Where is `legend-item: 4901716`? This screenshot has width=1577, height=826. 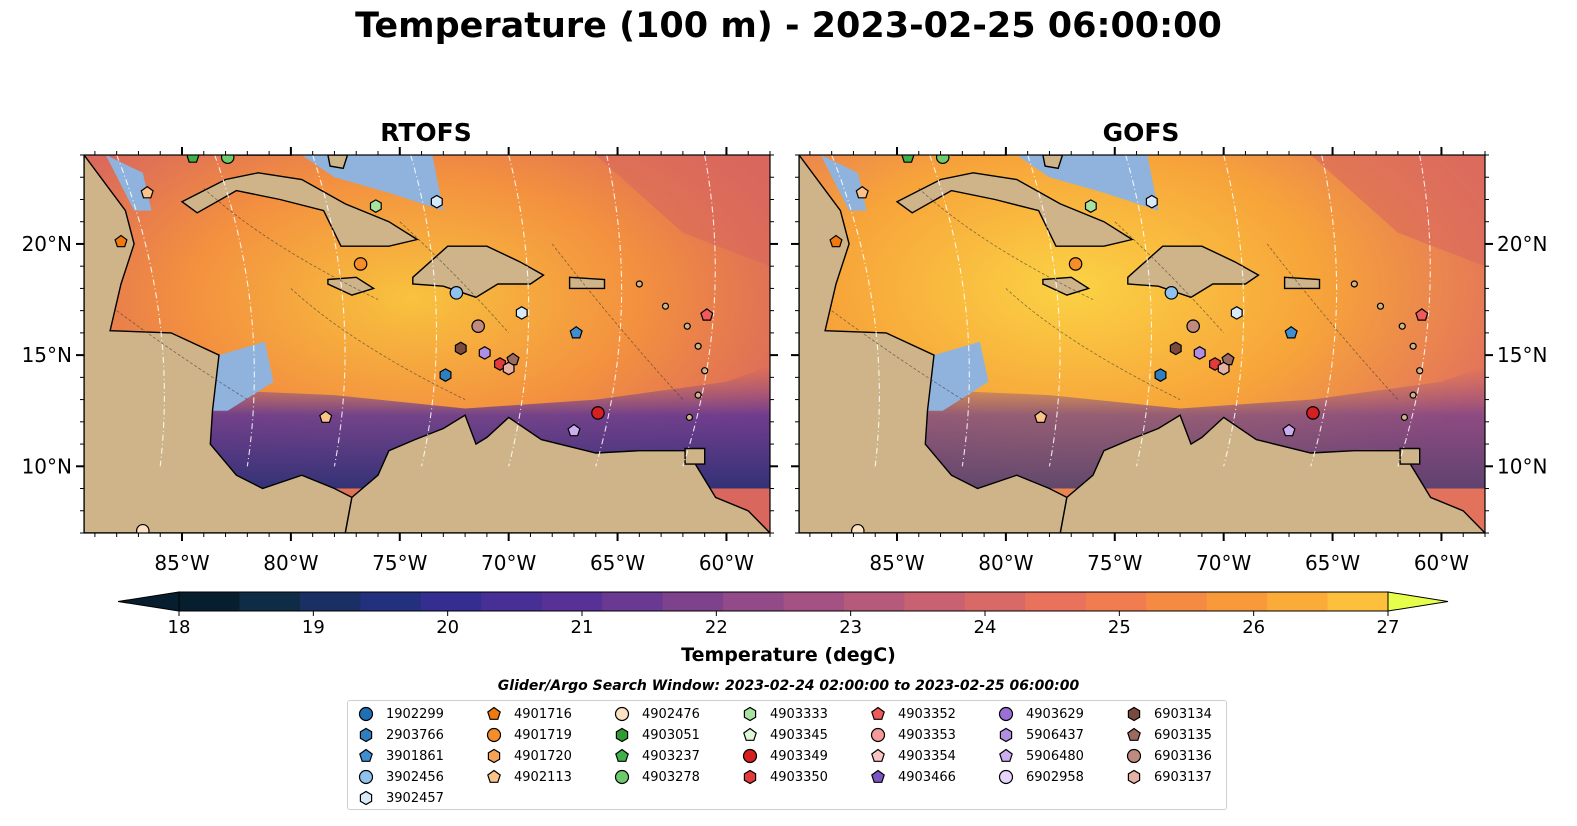
legend-item: 4901716 is located at coordinates (528, 714).